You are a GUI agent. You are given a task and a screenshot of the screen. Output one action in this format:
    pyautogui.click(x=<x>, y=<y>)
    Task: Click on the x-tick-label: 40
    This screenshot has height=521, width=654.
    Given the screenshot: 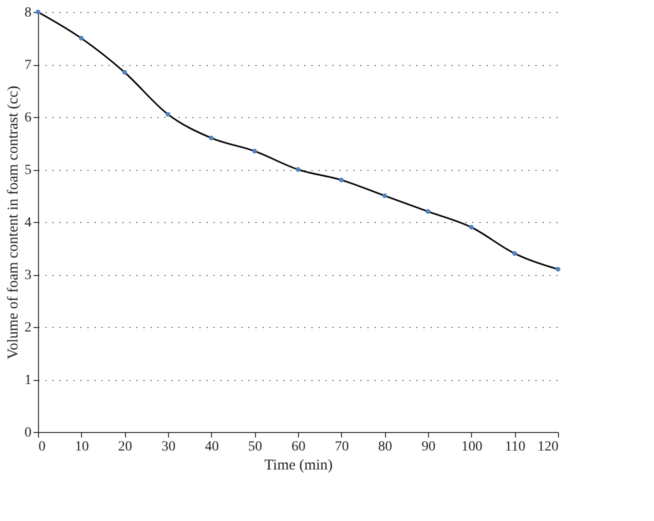 What is the action you would take?
    pyautogui.click(x=211, y=447)
    